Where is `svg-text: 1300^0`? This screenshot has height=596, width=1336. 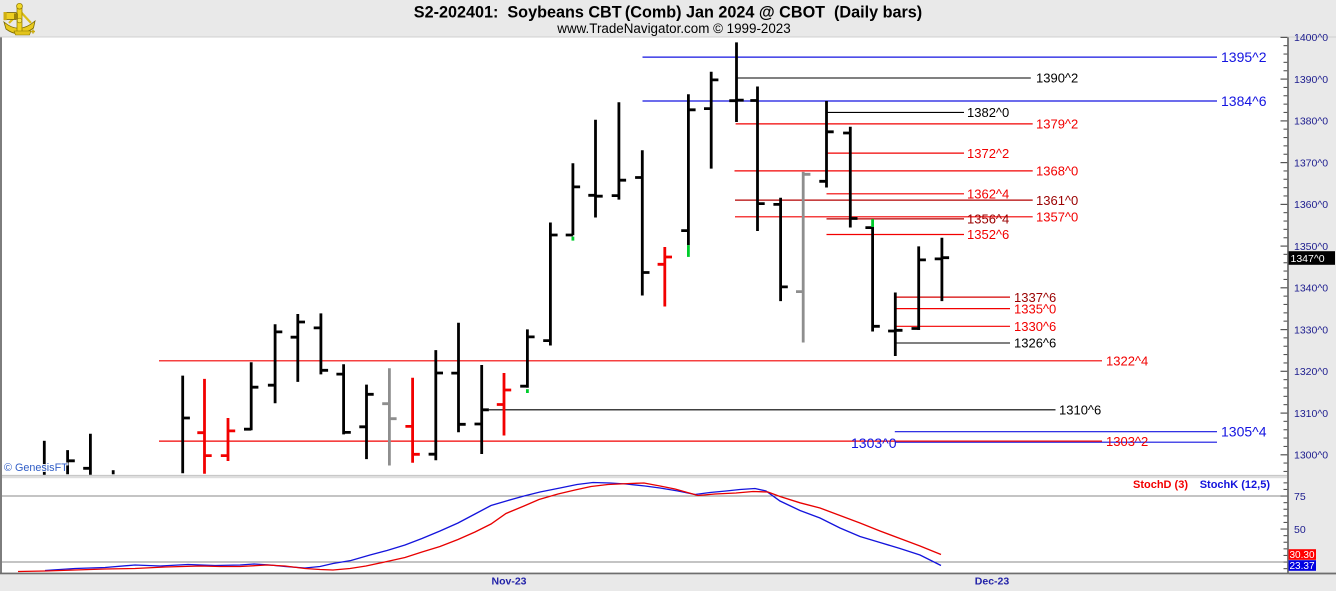 svg-text: 1300^0 is located at coordinates (1311, 456).